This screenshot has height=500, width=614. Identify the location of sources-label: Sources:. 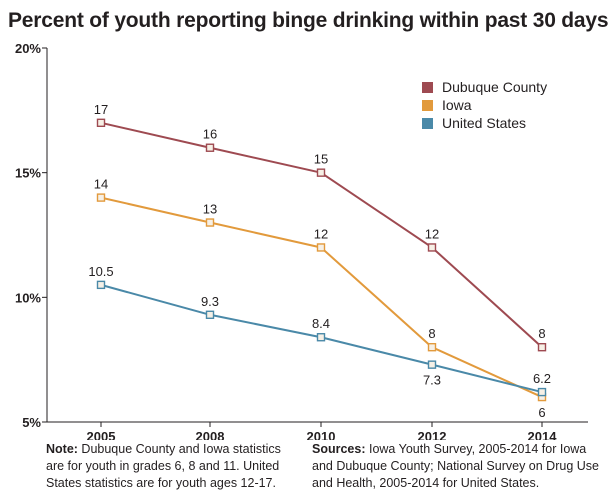
(339, 449).